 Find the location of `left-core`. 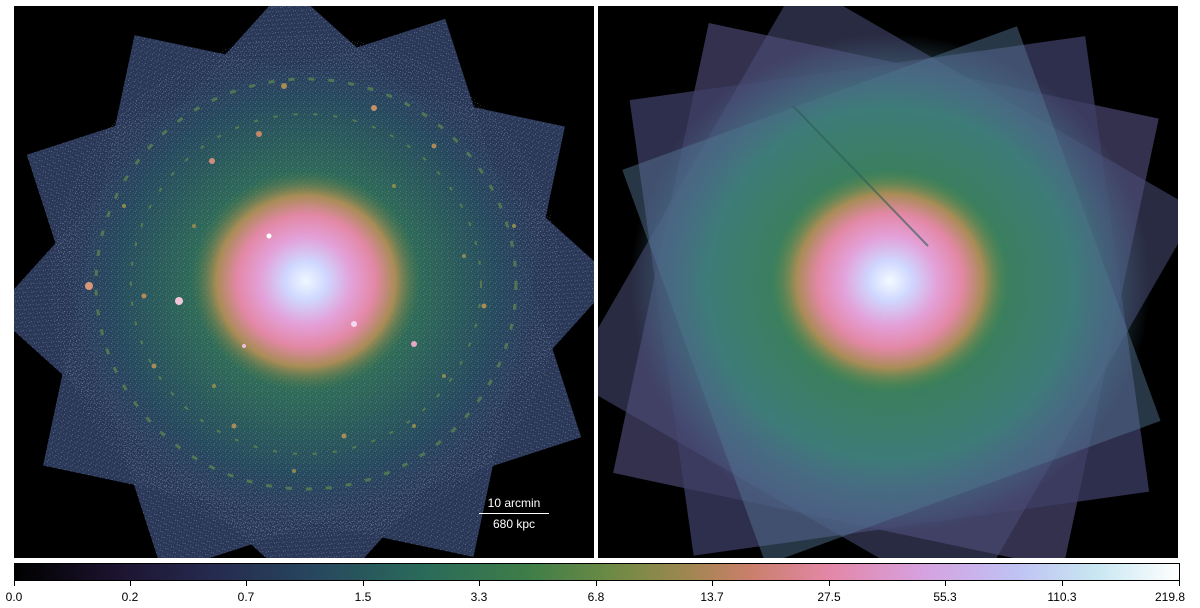

left-core is located at coordinates (306, 281).